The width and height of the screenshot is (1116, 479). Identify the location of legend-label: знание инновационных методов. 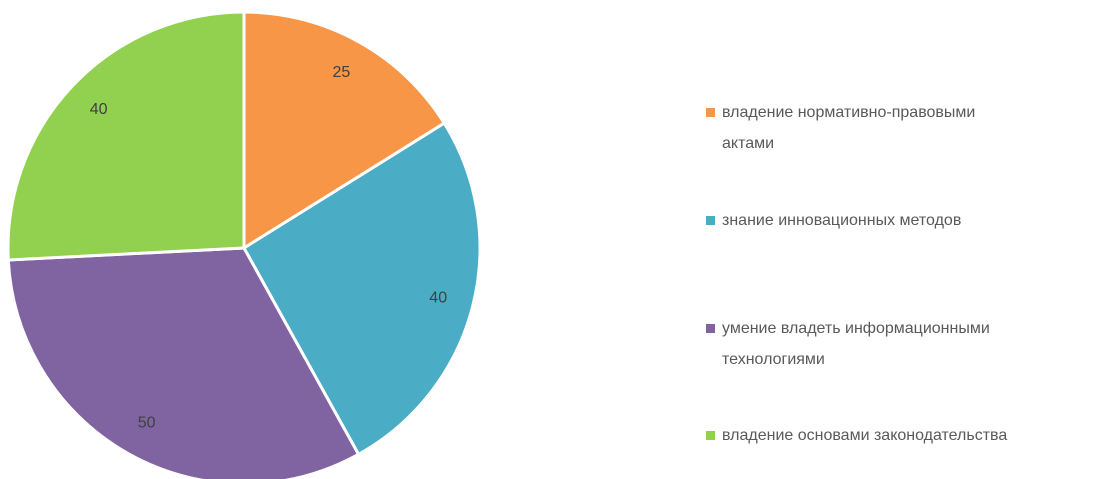
(842, 220).